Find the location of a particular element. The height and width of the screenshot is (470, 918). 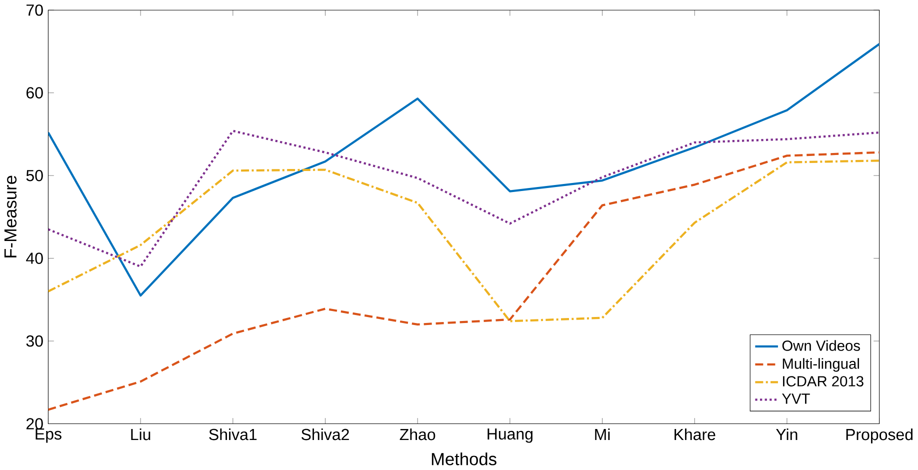

x-tick-label: Shiva1 is located at coordinates (233, 434).